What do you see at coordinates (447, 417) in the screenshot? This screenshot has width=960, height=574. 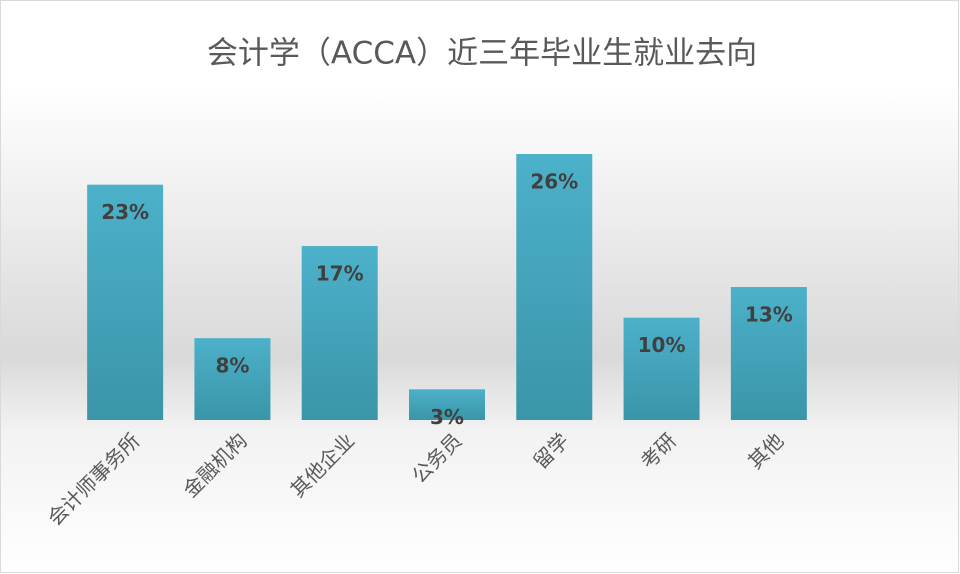 I see `value-label: 3%` at bounding box center [447, 417].